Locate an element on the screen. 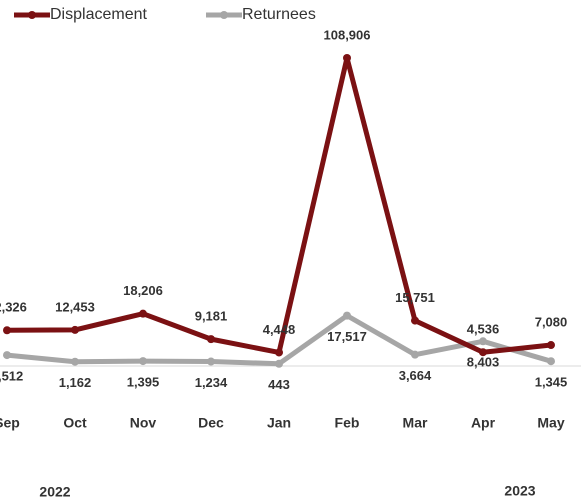 Image resolution: width=581 pixels, height=504 pixels. data-label: 1,395 is located at coordinates (143, 382).